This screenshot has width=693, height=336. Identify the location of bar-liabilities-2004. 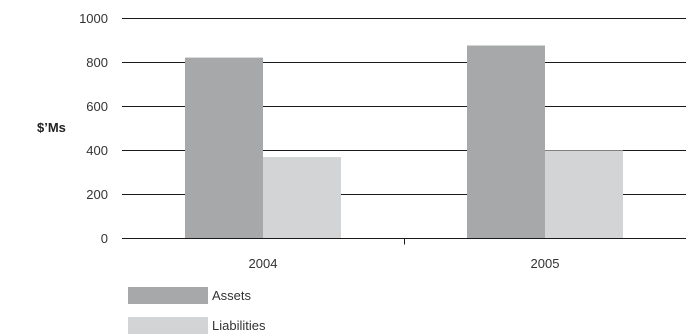
(302, 197).